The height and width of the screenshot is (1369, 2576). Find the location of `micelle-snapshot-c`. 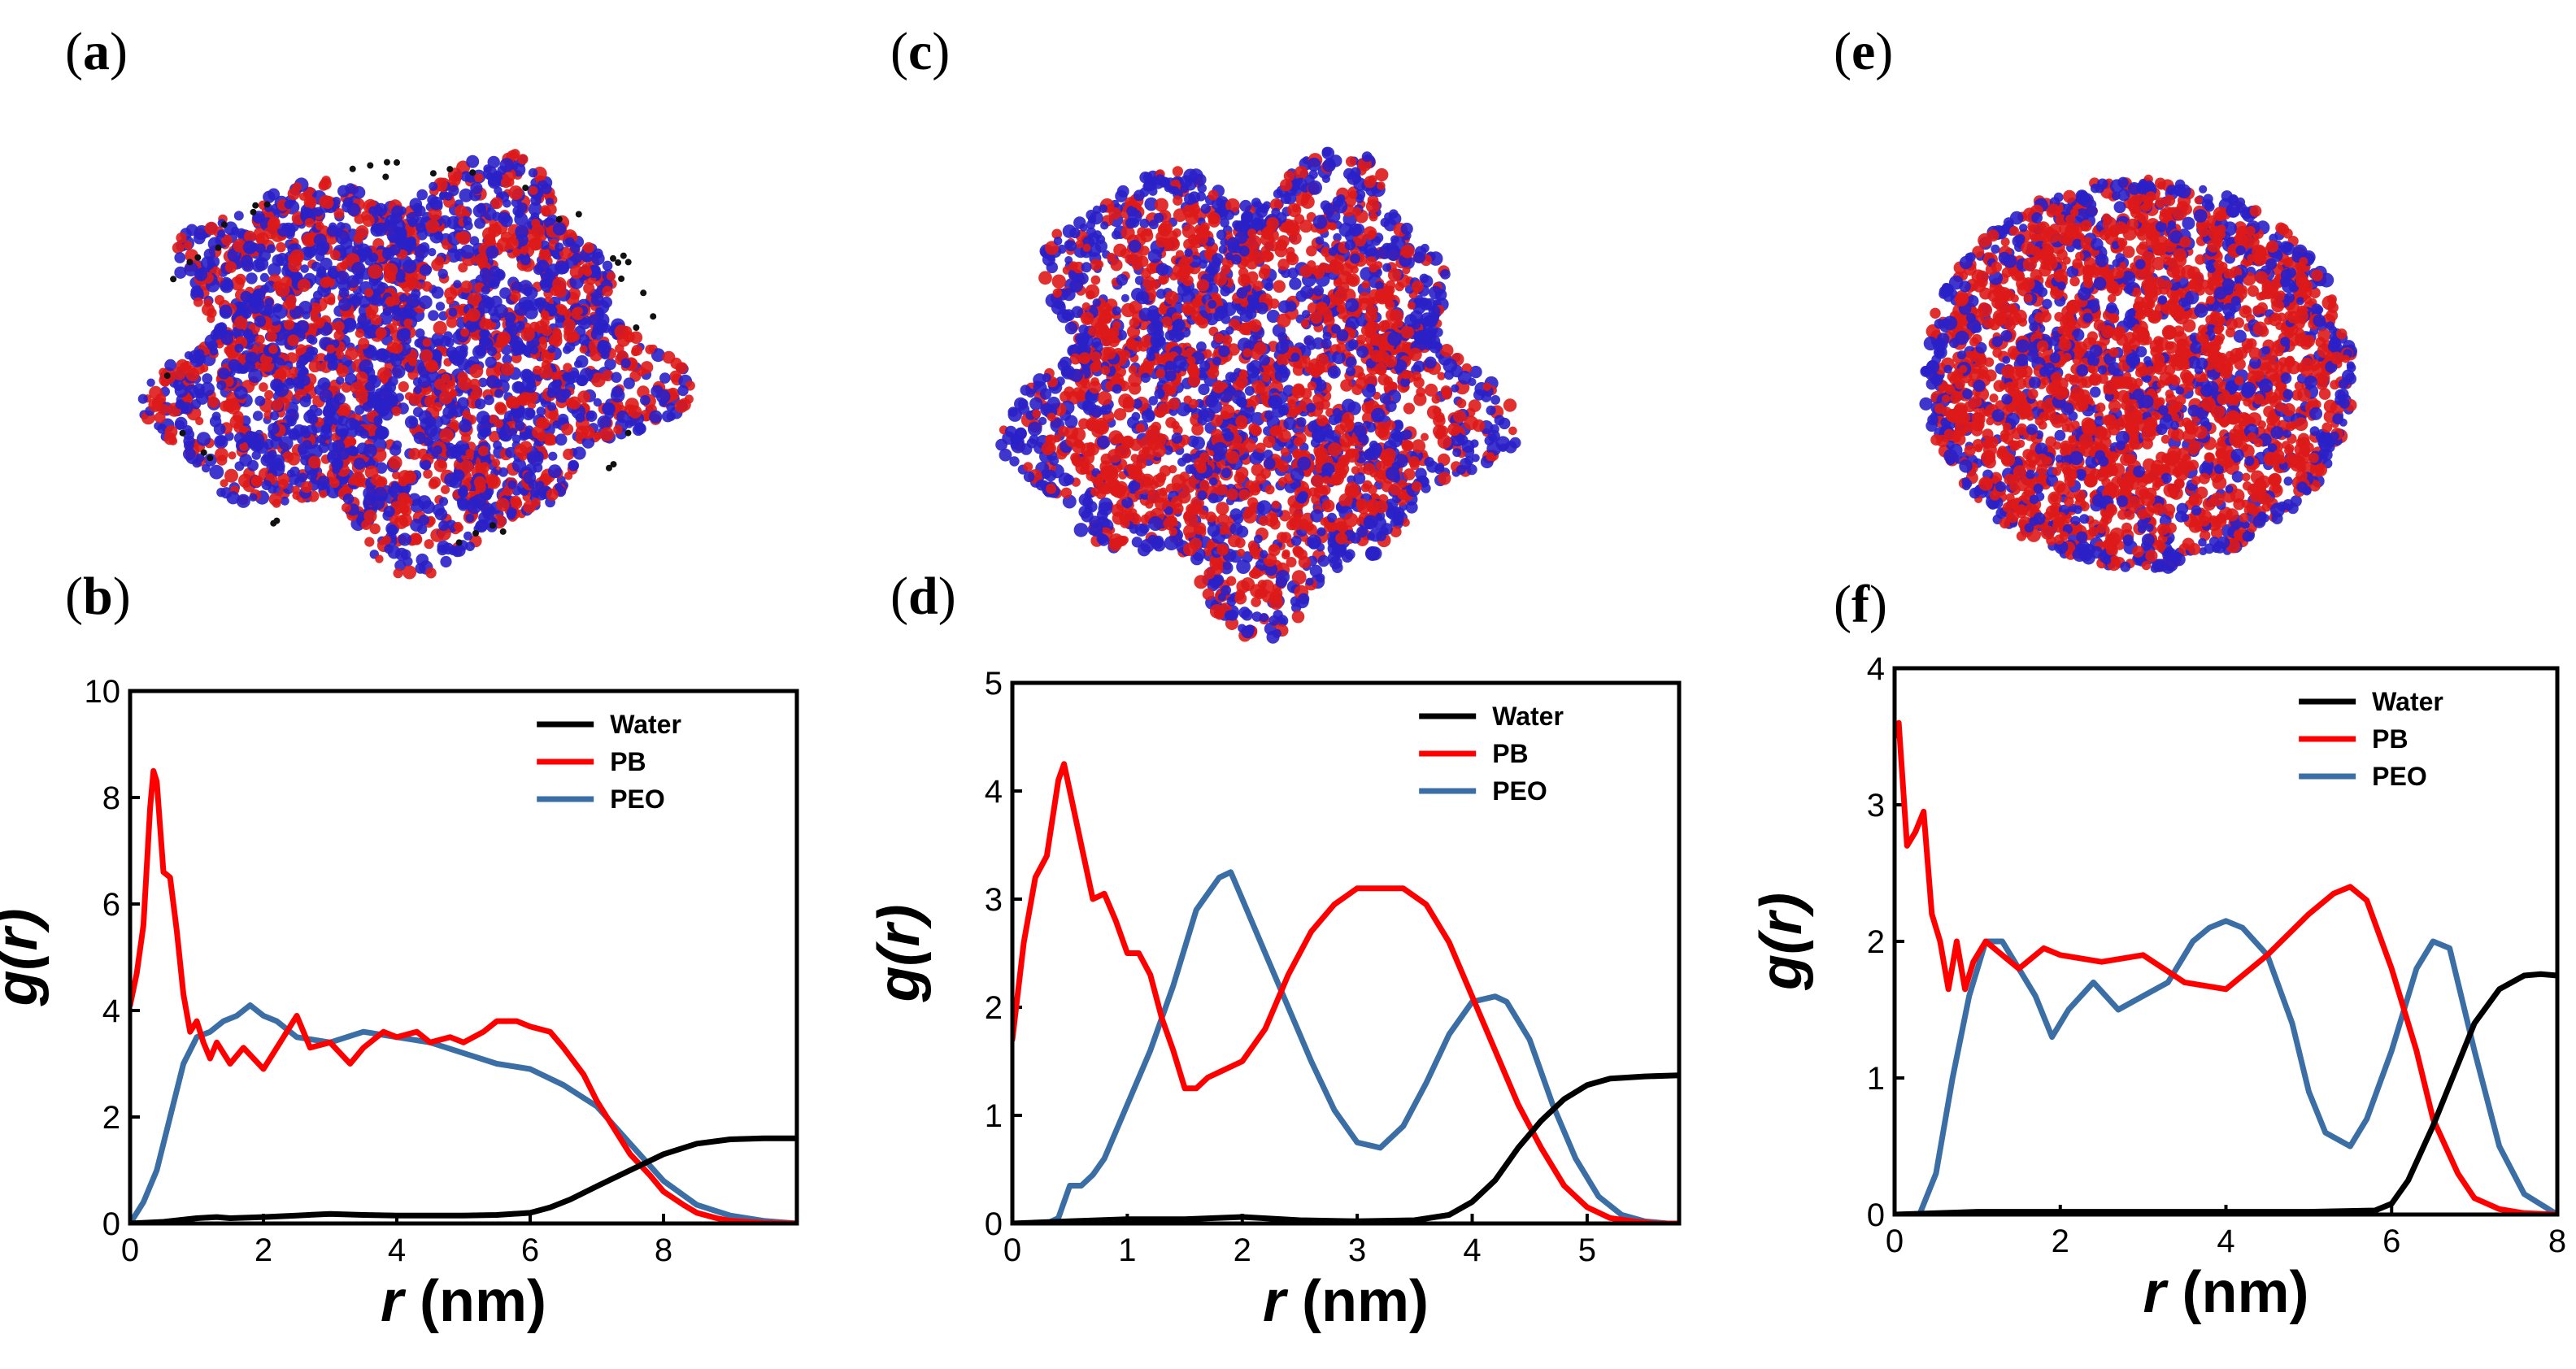

micelle-snapshot-c is located at coordinates (1258, 395).